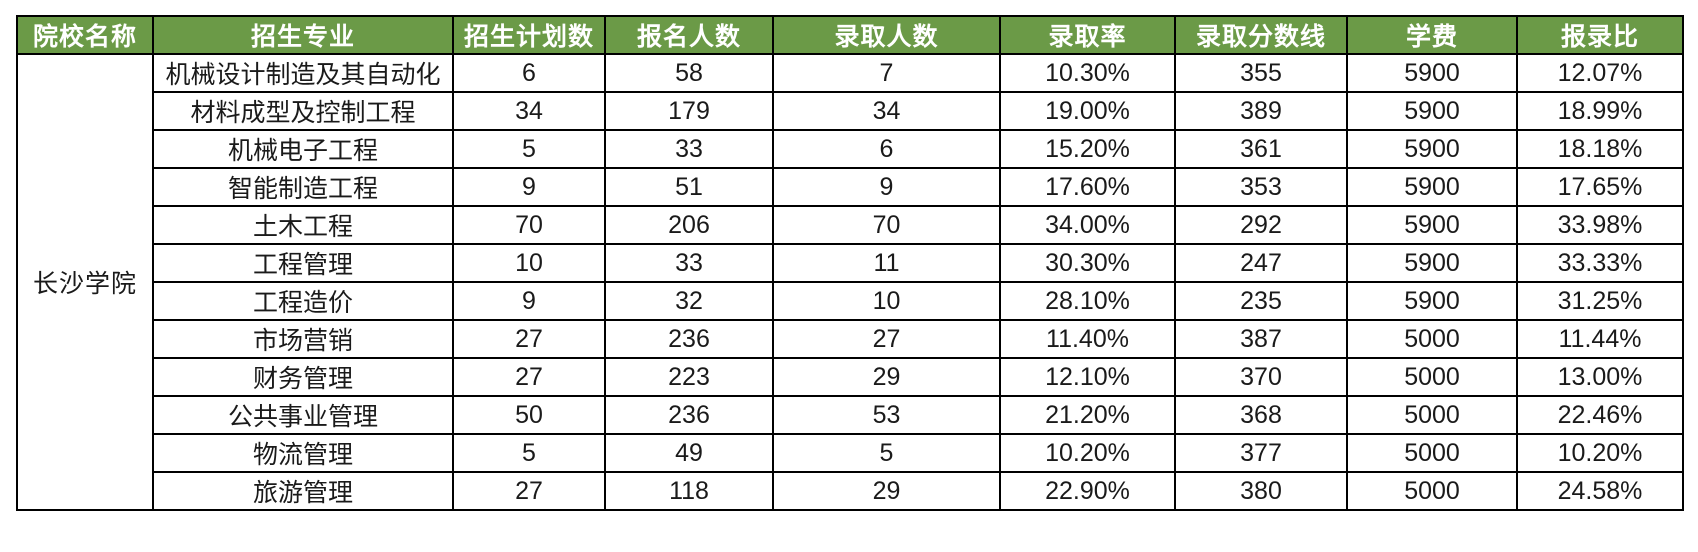 Image resolution: width=1698 pixels, height=552 pixels. I want to click on table-row: 市场营销 27 236 27 11.40% 387 5000 11.44%, so click(850, 339).